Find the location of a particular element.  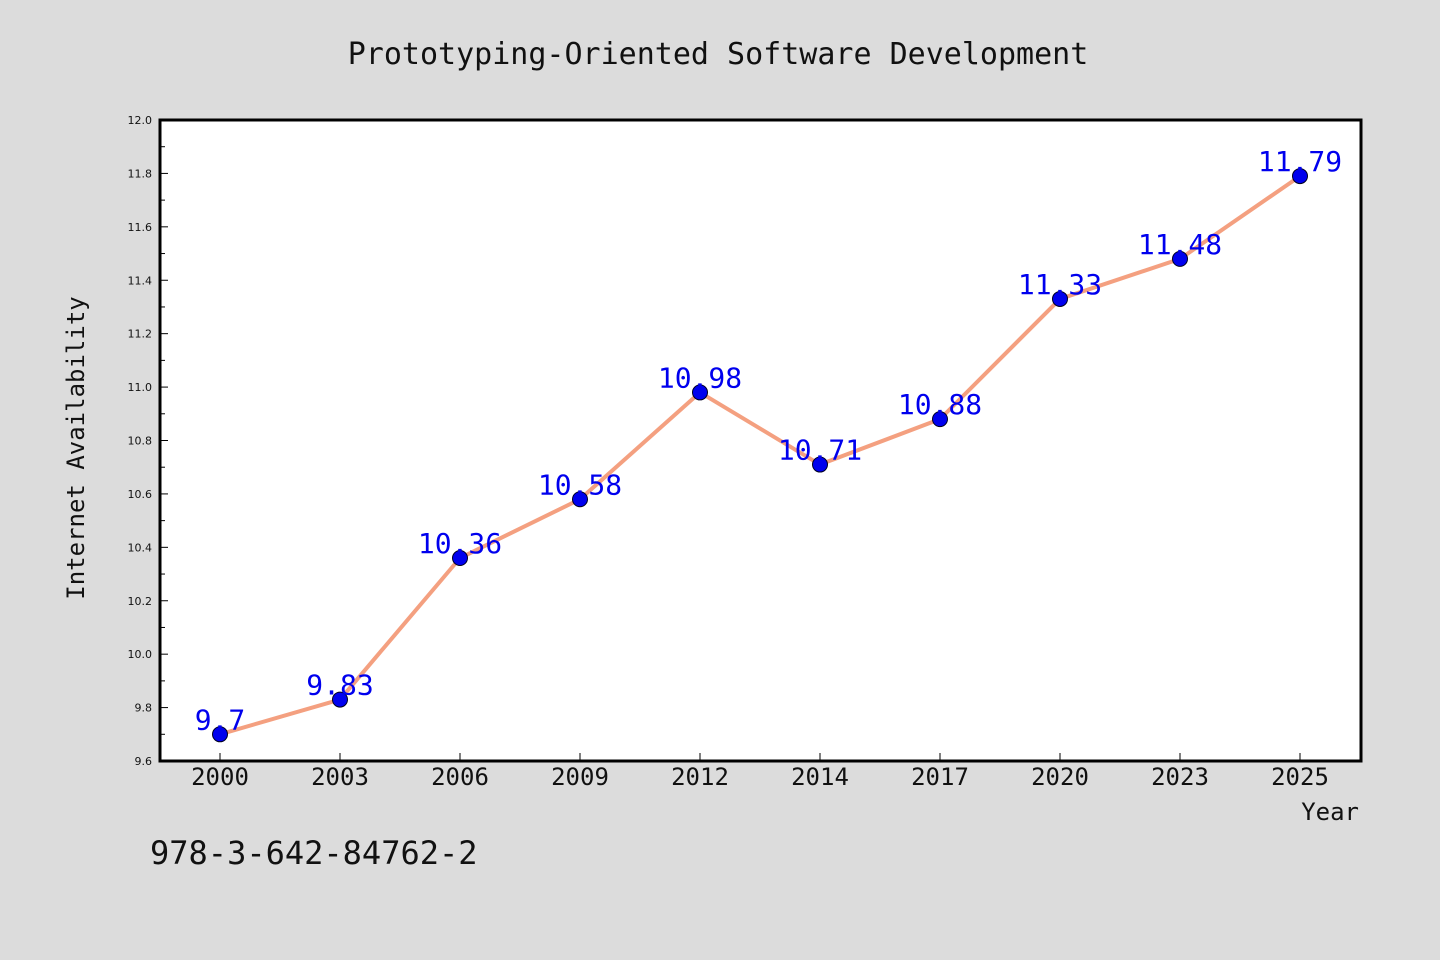

data-label: 10.58 is located at coordinates (580, 484).